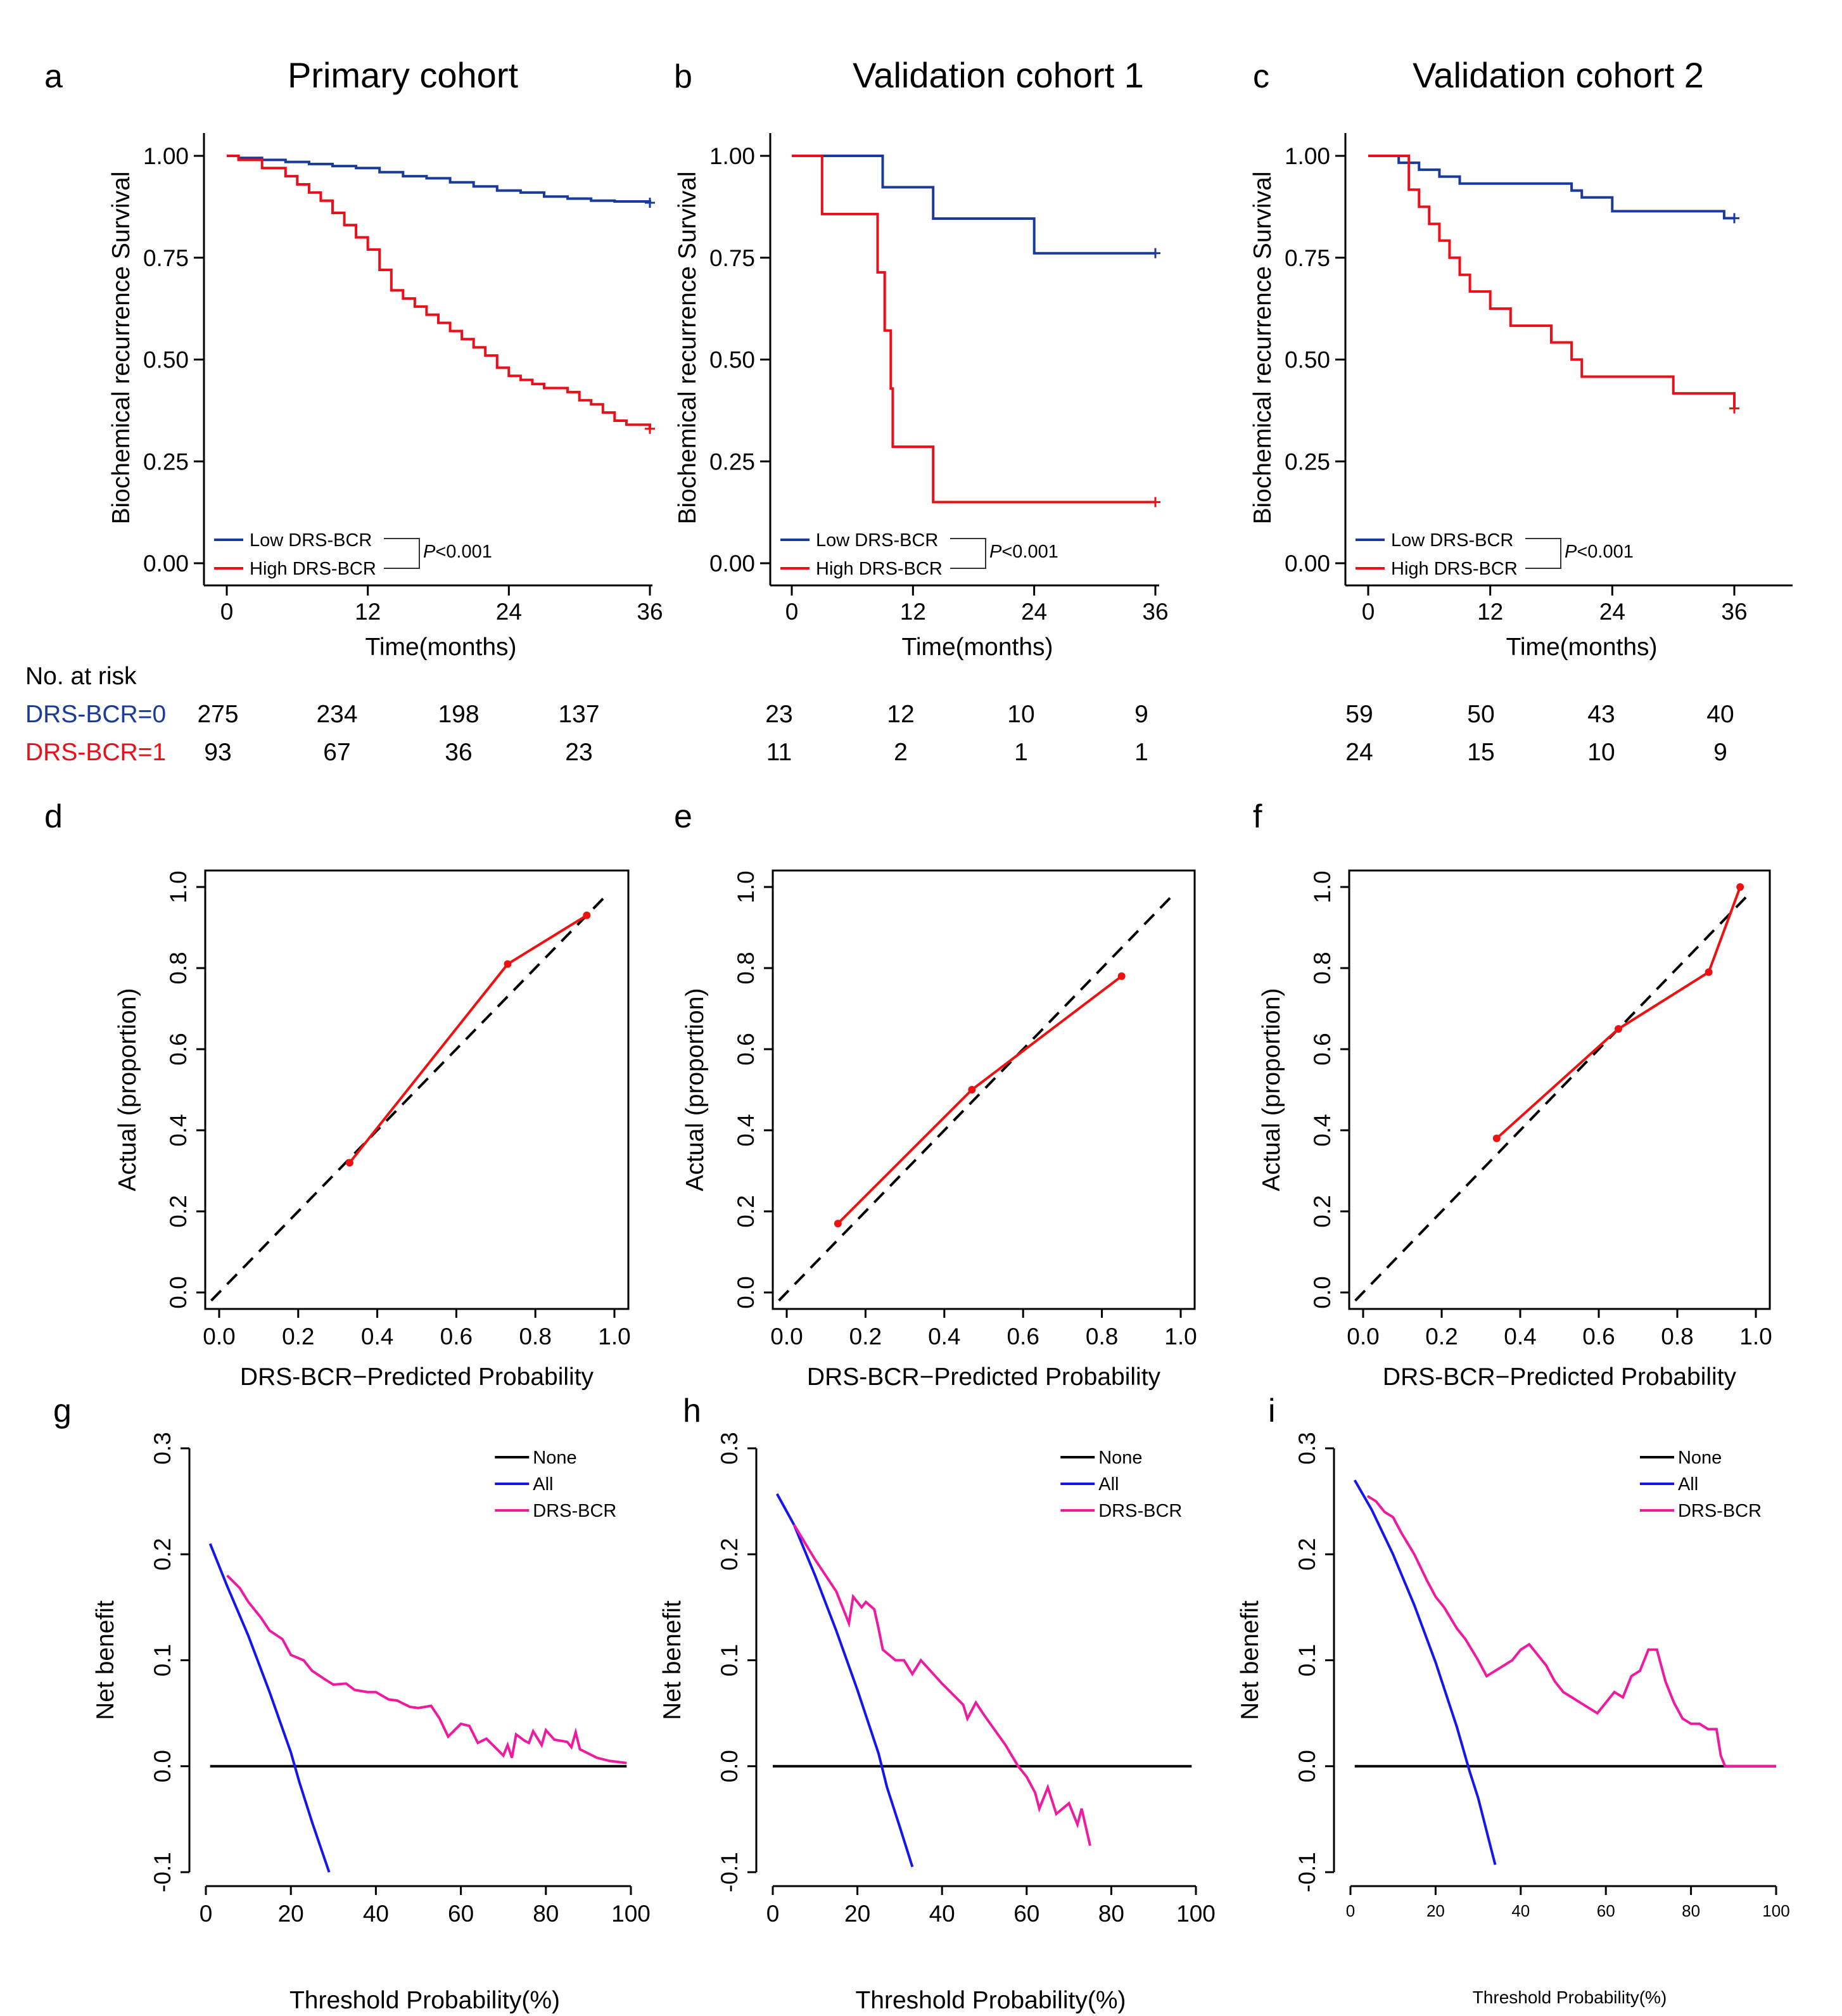  I want to click on x-axis-label: DRS-BCR−Predicted Probability, so click(417, 1377).